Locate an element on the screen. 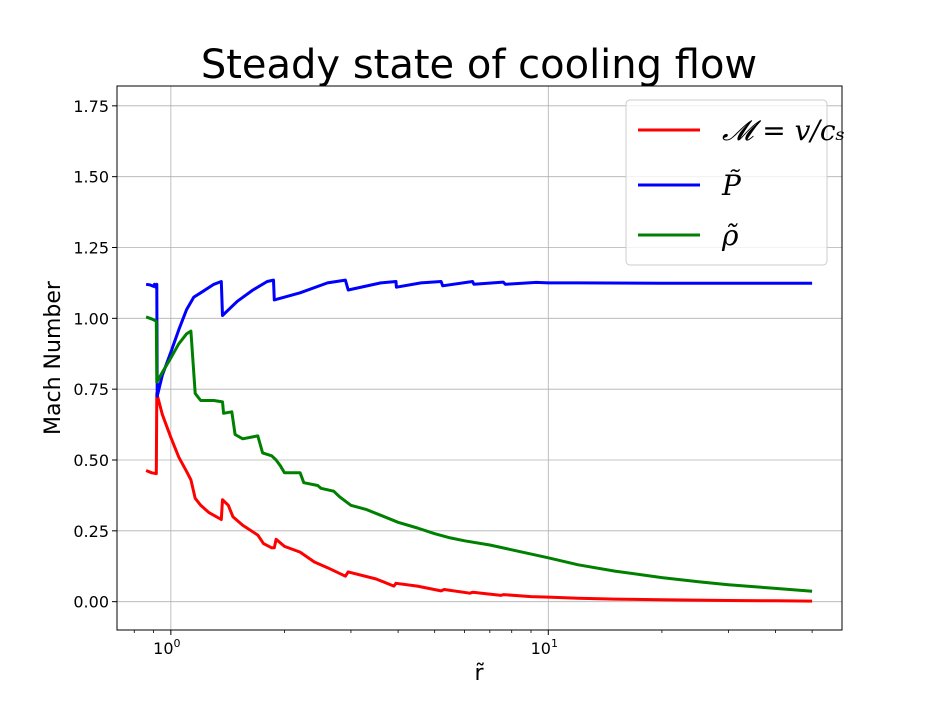 The height and width of the screenshot is (720, 936). y-tick-label: 0.00 is located at coordinates (91, 602).